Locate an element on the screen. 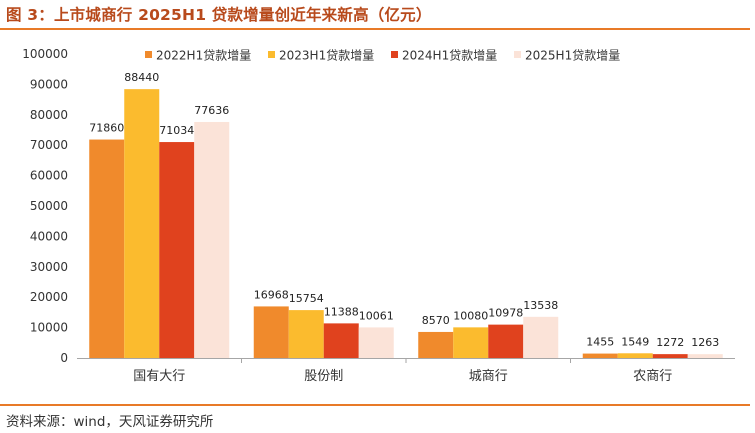  title-rule is located at coordinates (375, 29).